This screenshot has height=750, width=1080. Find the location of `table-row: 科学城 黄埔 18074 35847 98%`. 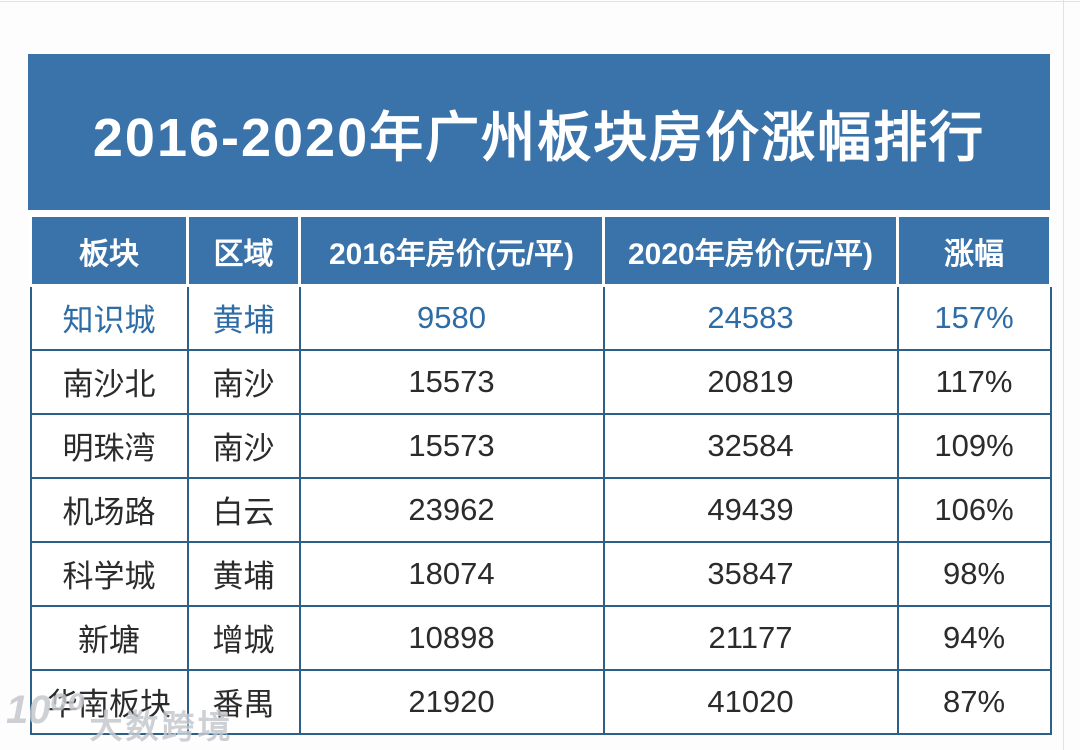

table-row: 科学城 黄埔 18074 35847 98% is located at coordinates (540, 573).